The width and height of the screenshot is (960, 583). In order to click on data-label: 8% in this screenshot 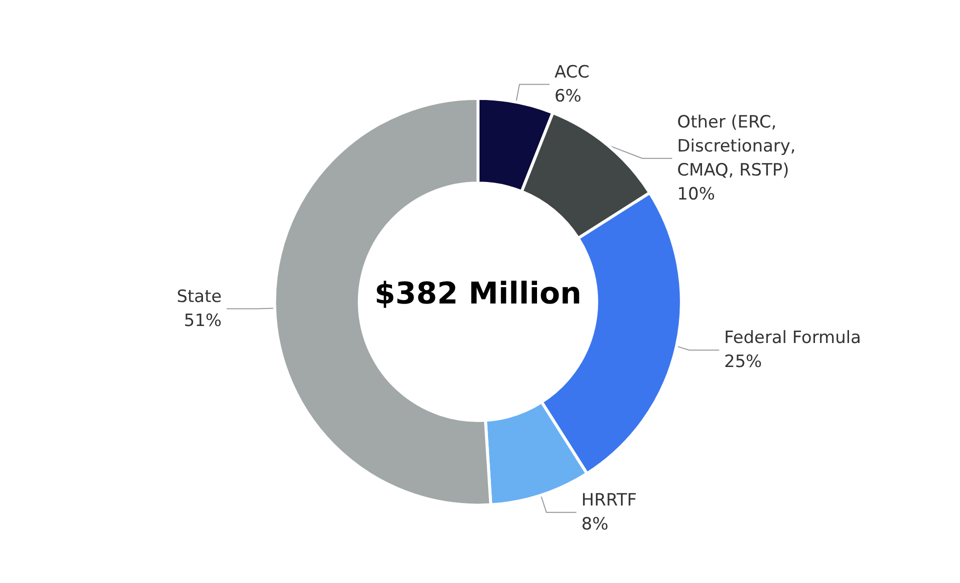, I will do `click(594, 524)`.